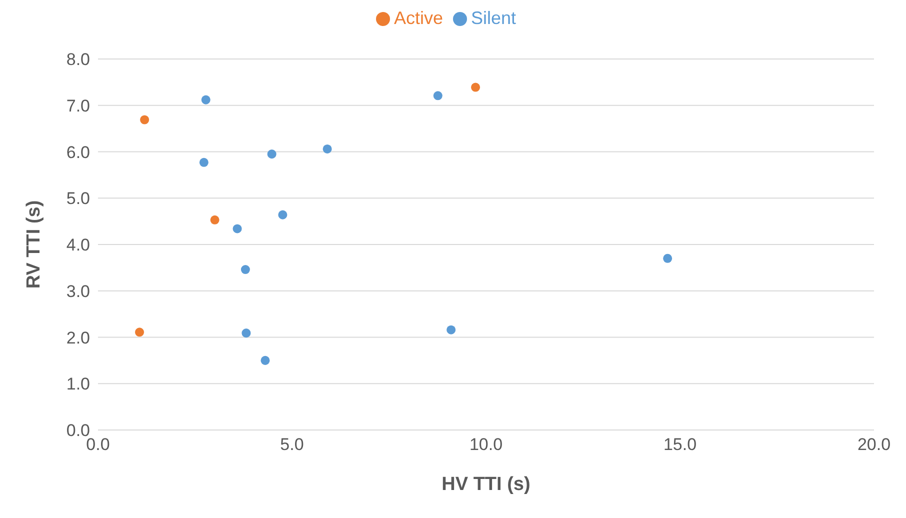  Describe the element at coordinates (78, 338) in the screenshot. I see `y-tick-label: 2.0` at that location.